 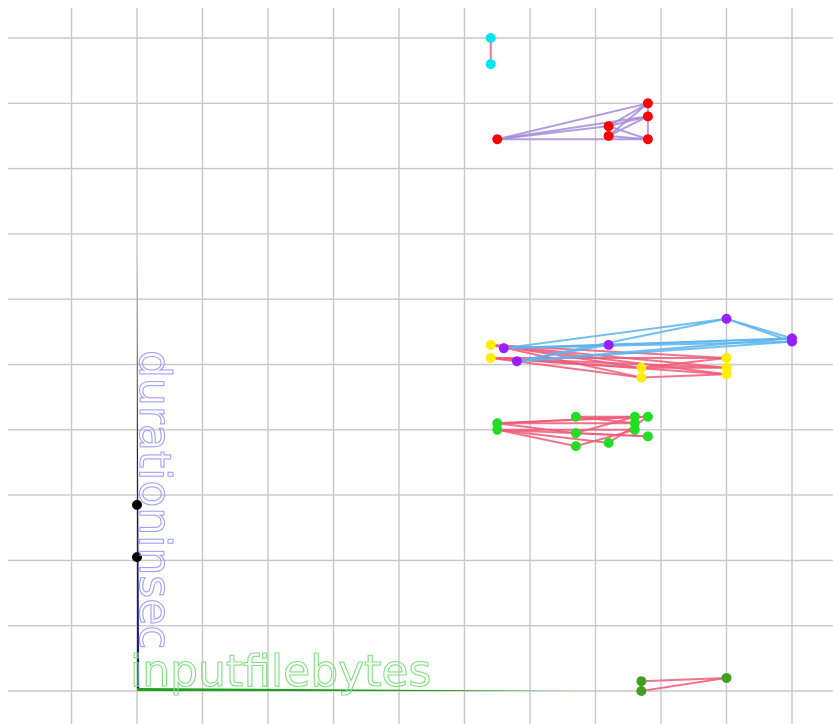 What do you see at coordinates (356, 689) in the screenshot?
I see `x-axis` at bounding box center [356, 689].